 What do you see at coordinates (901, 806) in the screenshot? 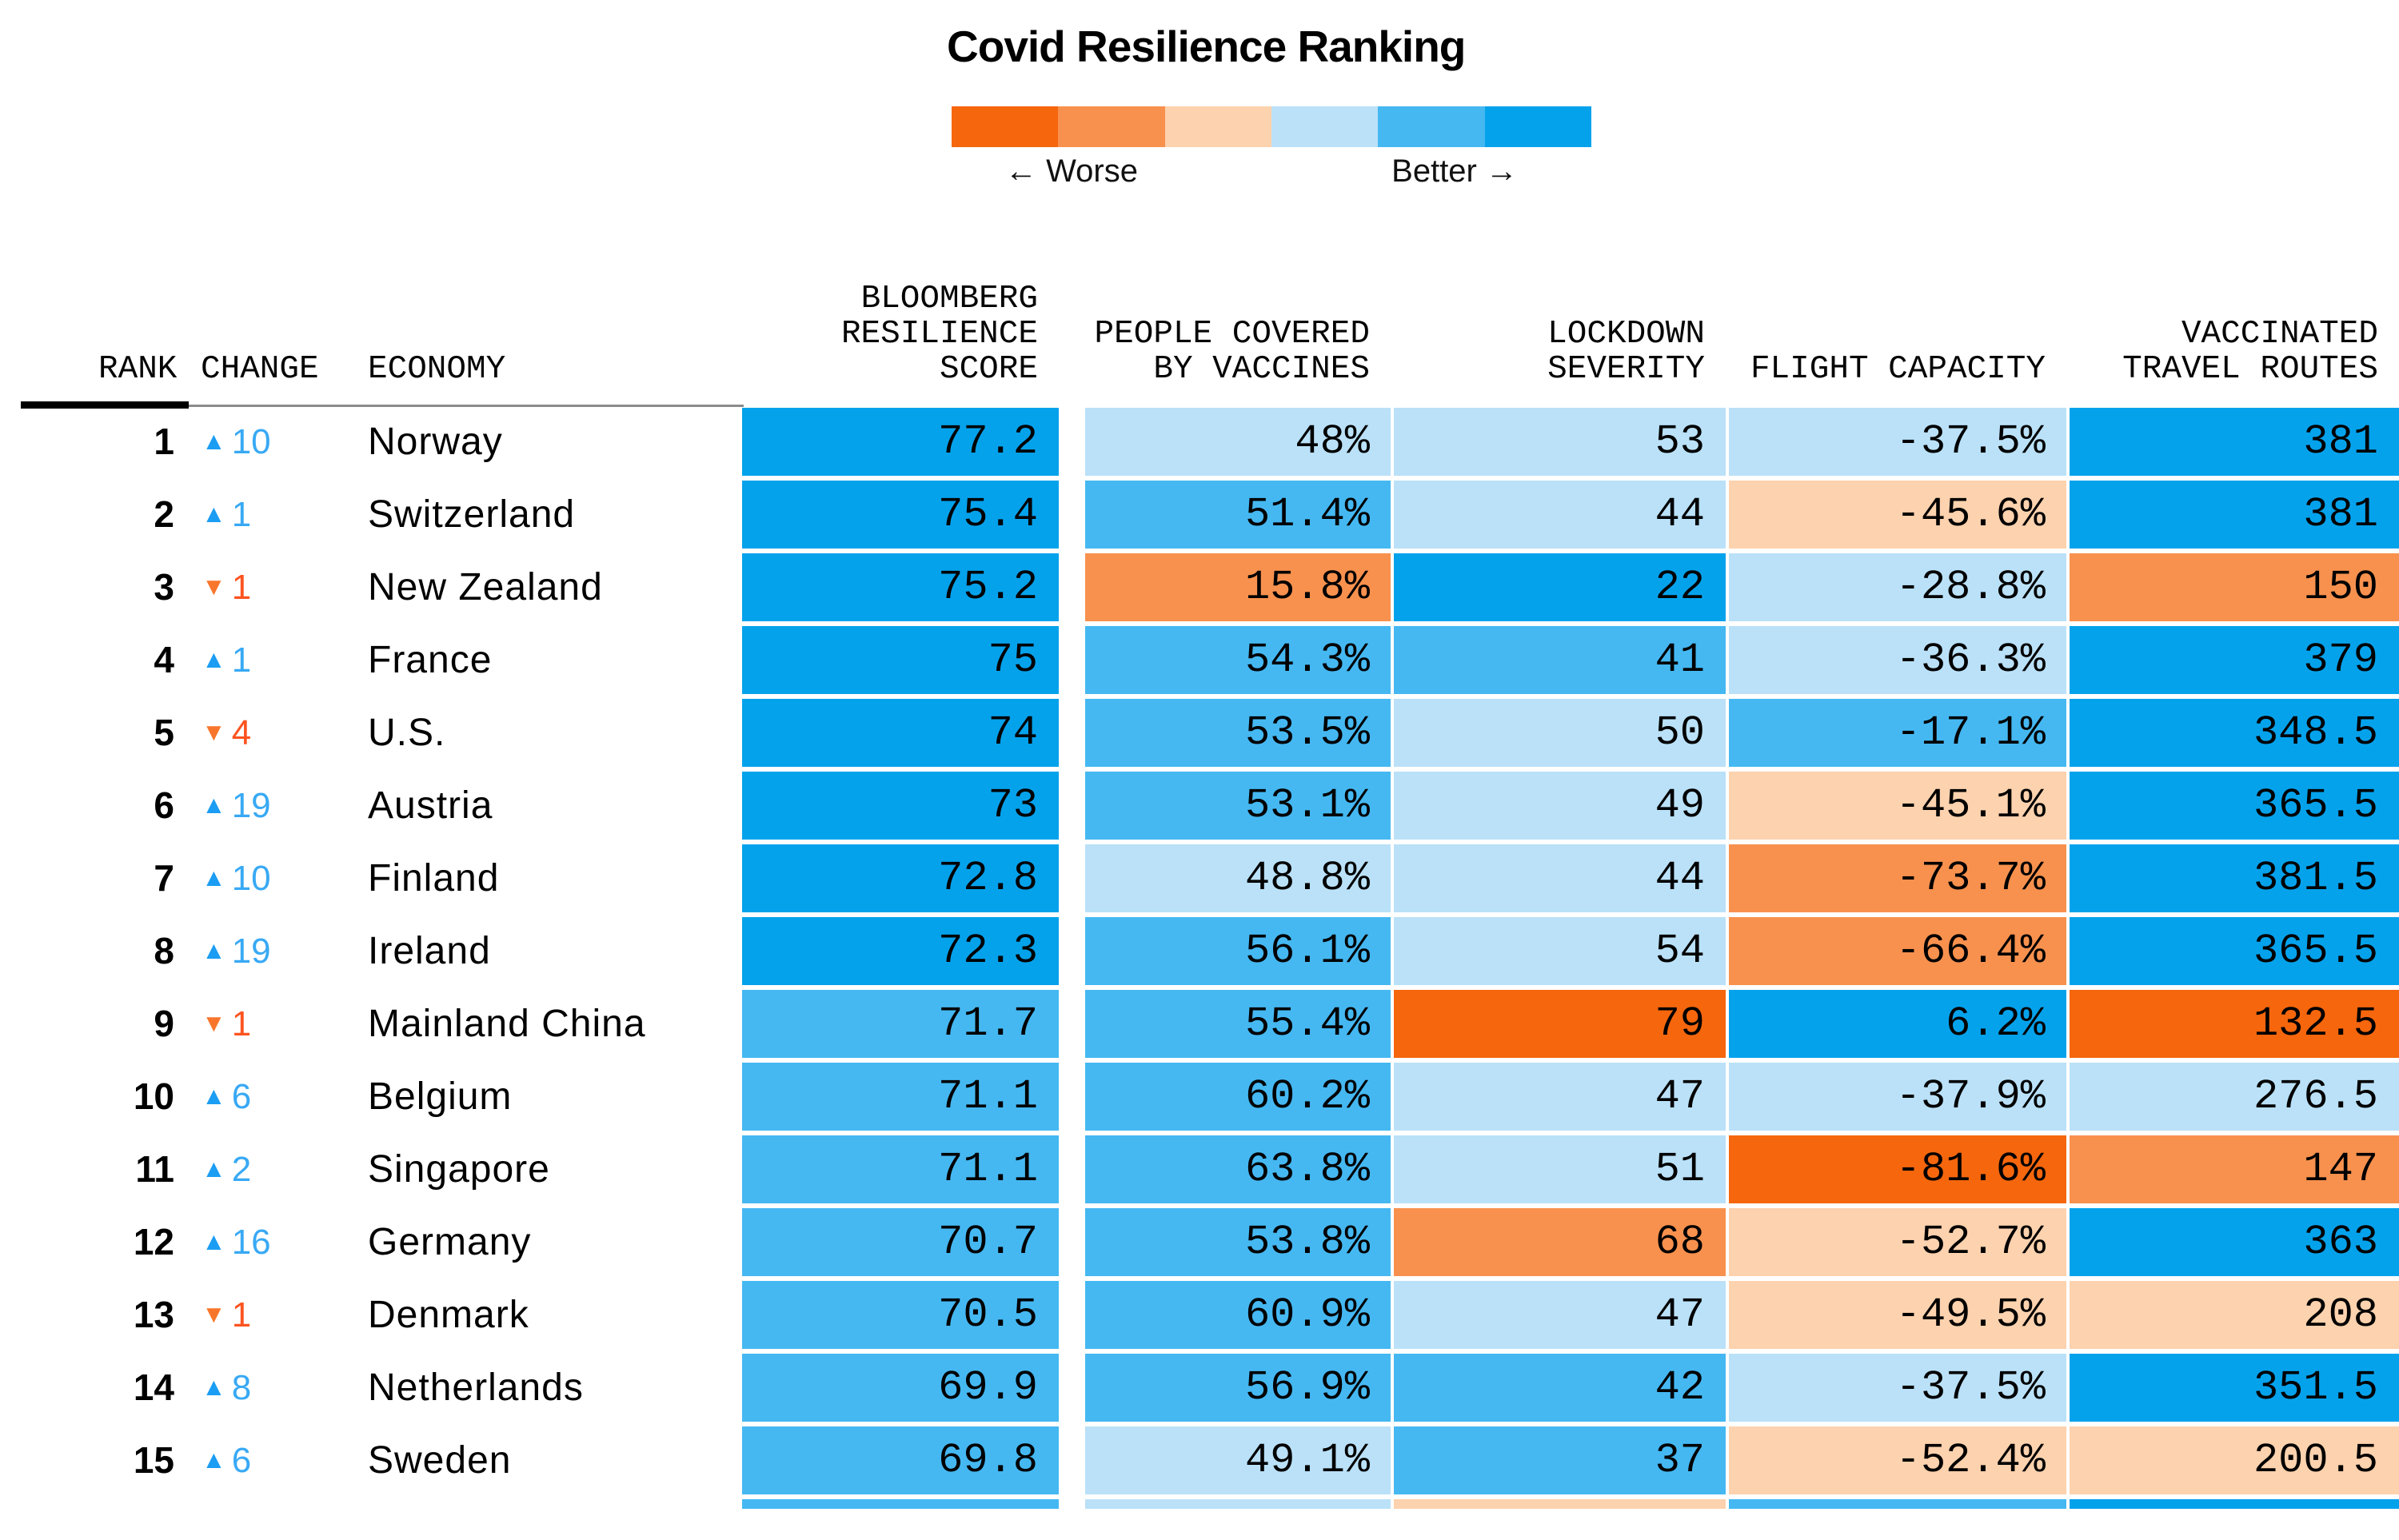
I see `score-cell: 73` at bounding box center [901, 806].